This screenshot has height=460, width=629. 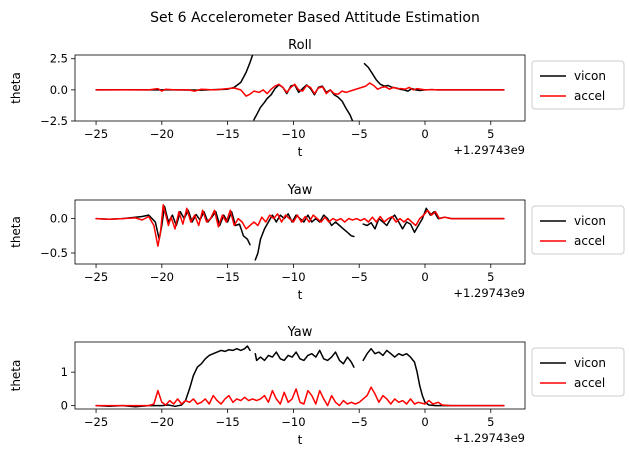 What do you see at coordinates (54, 253) in the screenshot?
I see `y-tick-label: −0.5` at bounding box center [54, 253].